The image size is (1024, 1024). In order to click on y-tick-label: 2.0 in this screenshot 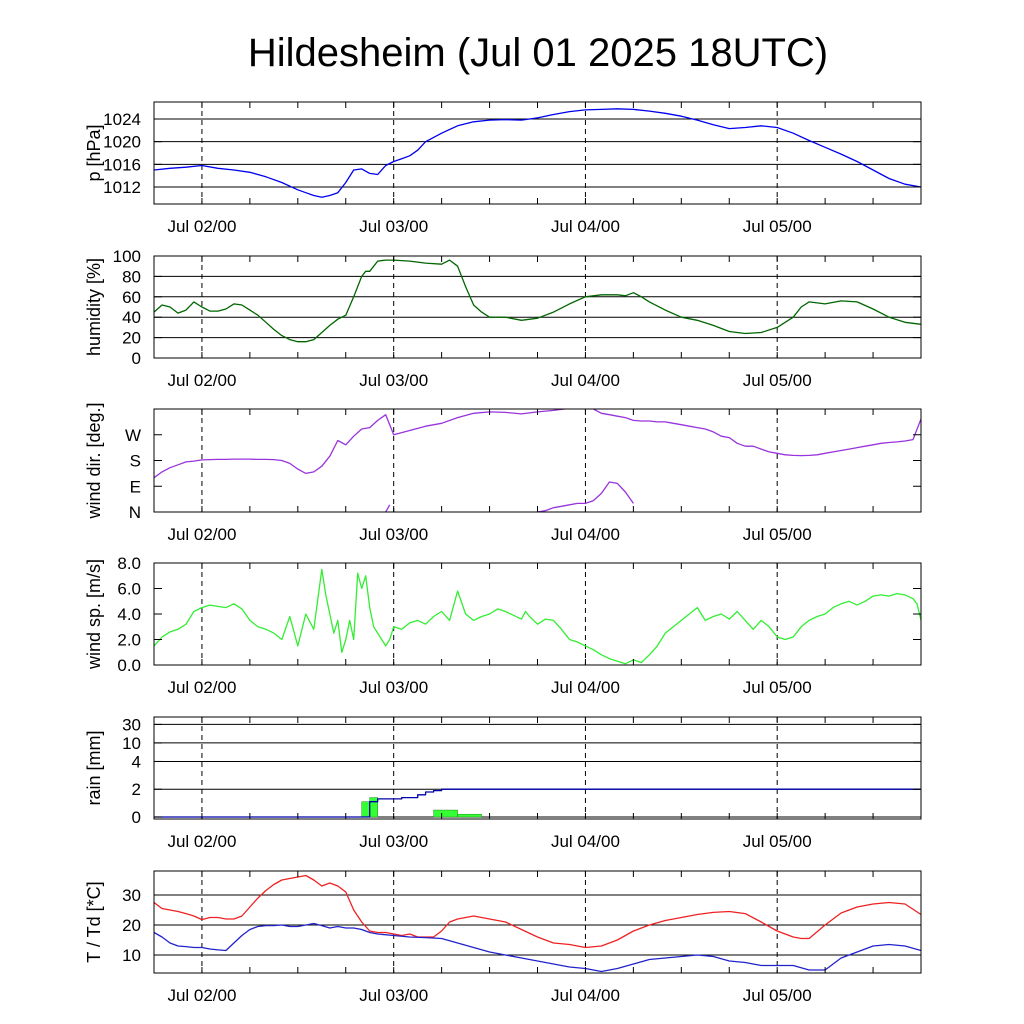, I will do `click(129, 640)`.